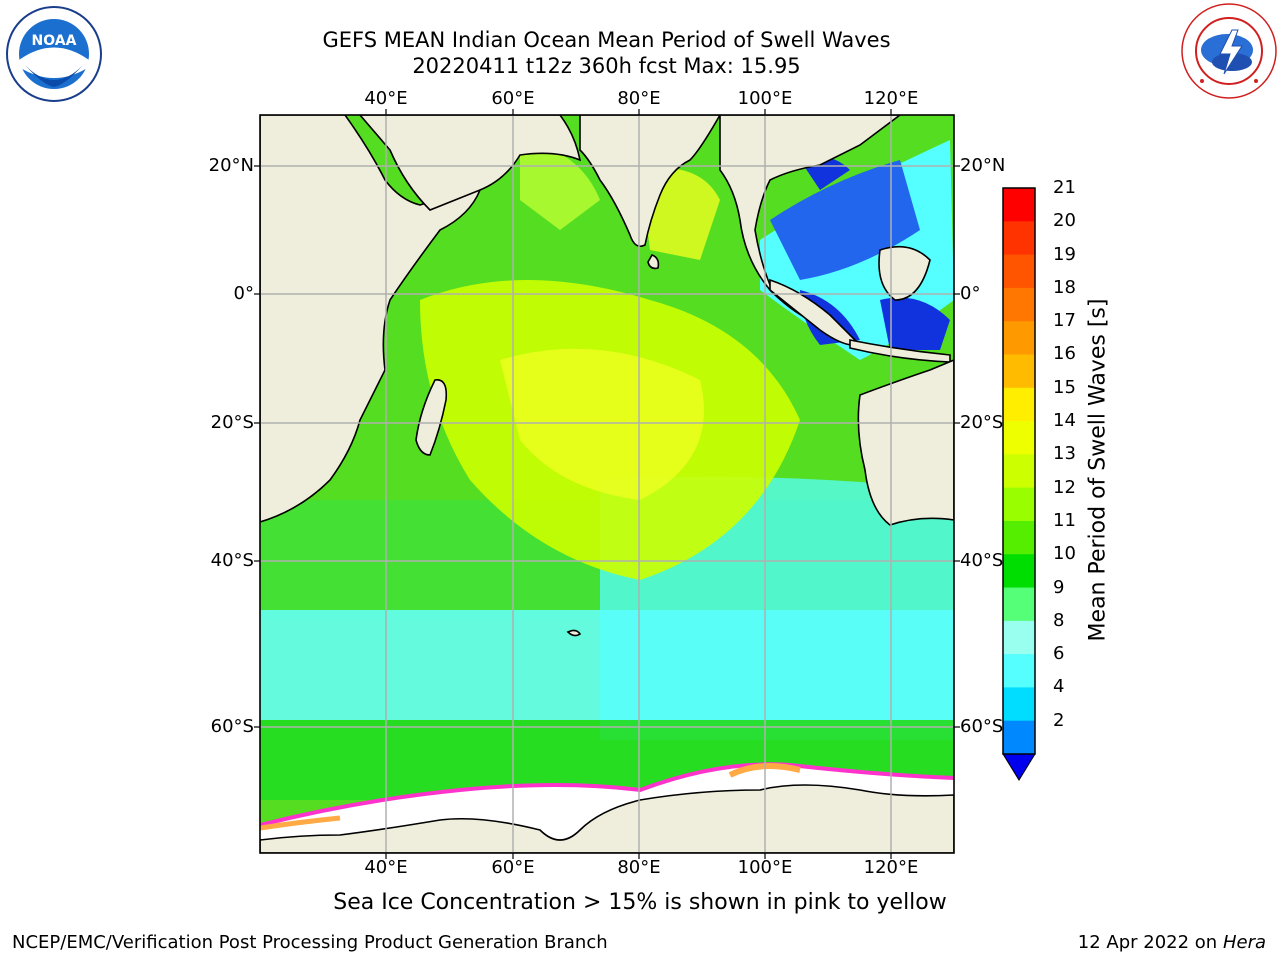 Image resolution: width=1280 pixels, height=960 pixels. I want to click on colorbar-tick-label: 21, so click(1064, 187).